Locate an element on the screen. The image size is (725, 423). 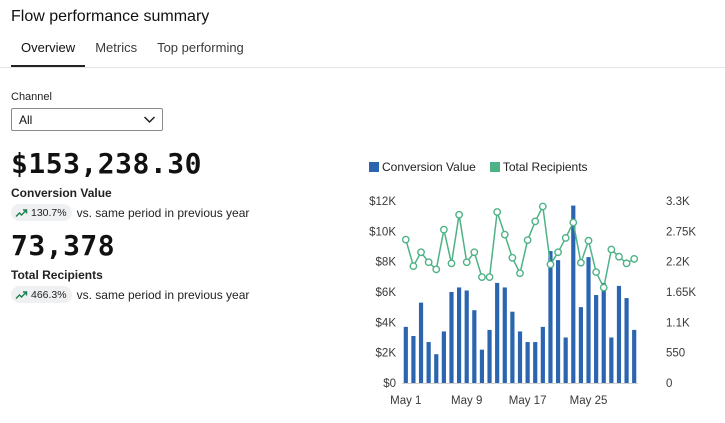
y-left-tick-label: $12K is located at coordinates (382, 202).